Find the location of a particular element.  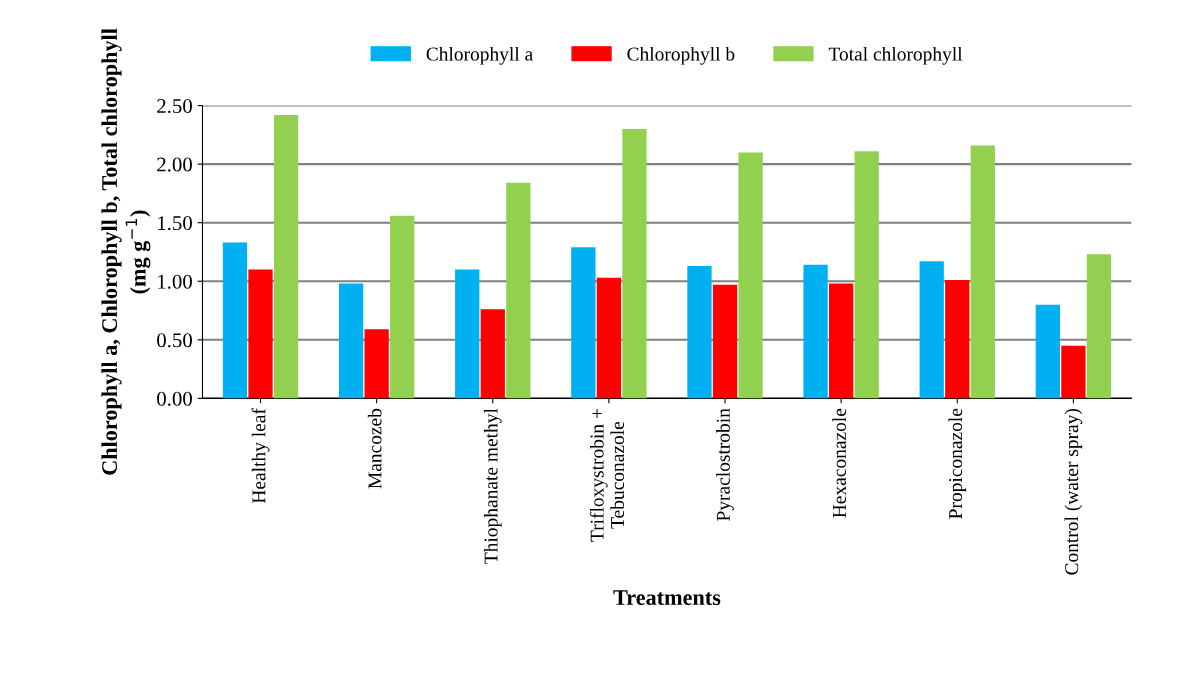

x-tick-label: Healthy leaf is located at coordinates (260, 456).